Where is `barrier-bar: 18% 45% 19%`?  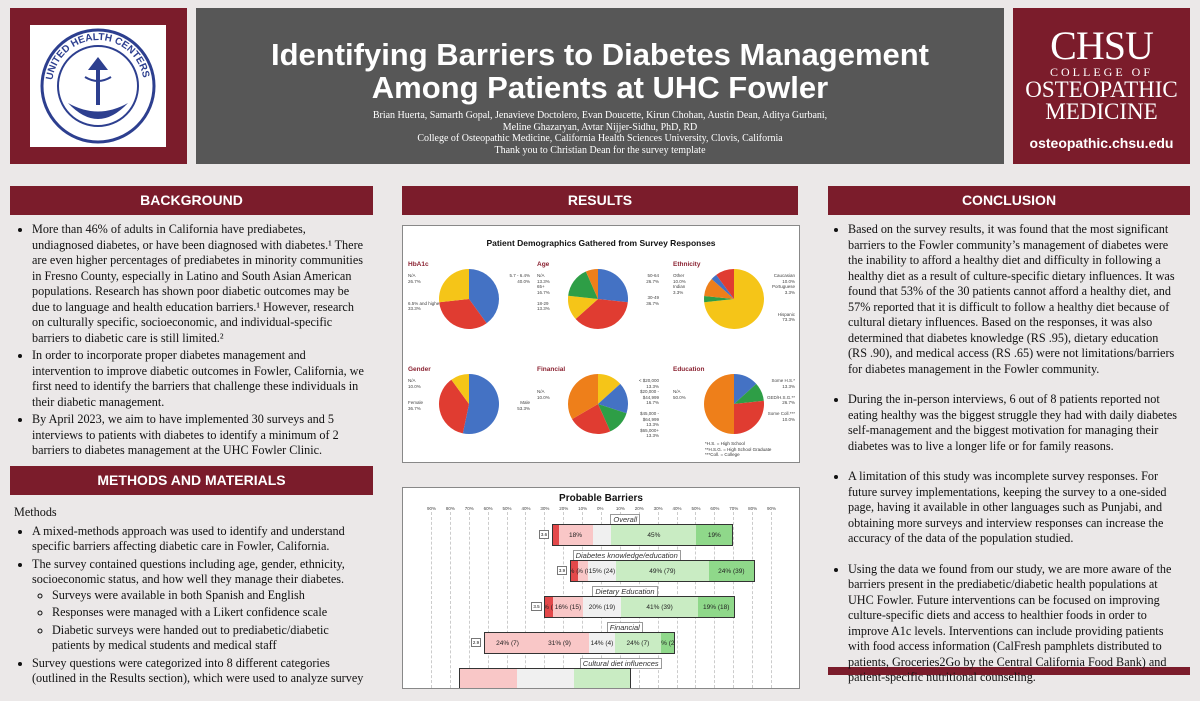 barrier-bar: 18% 45% 19% is located at coordinates (642, 535).